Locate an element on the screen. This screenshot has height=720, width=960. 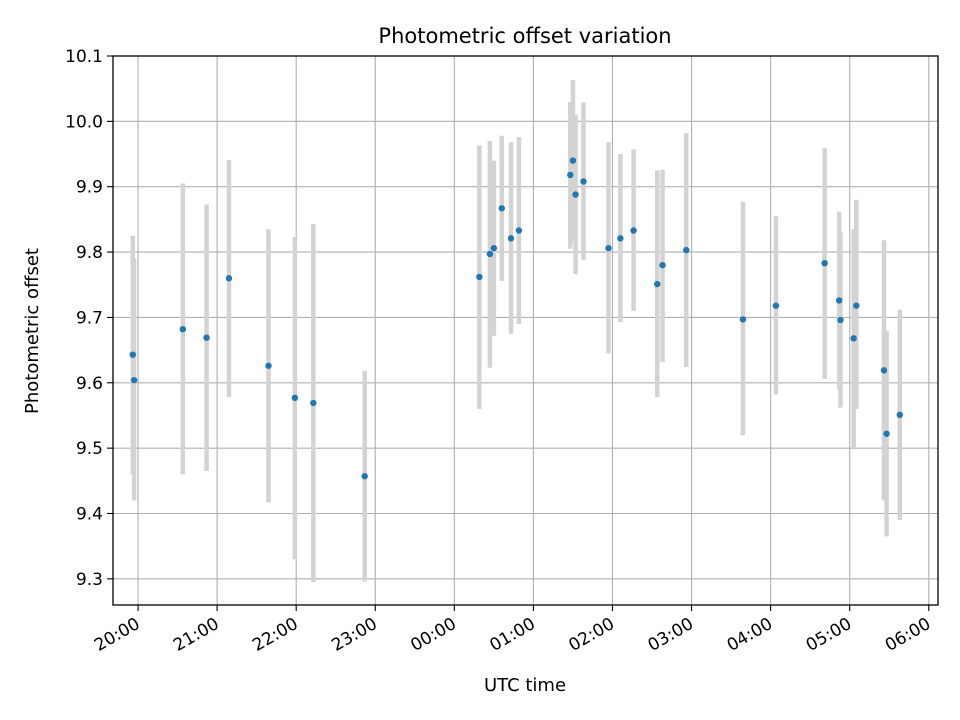
y-tick-label: 9.8 is located at coordinates (89, 253).